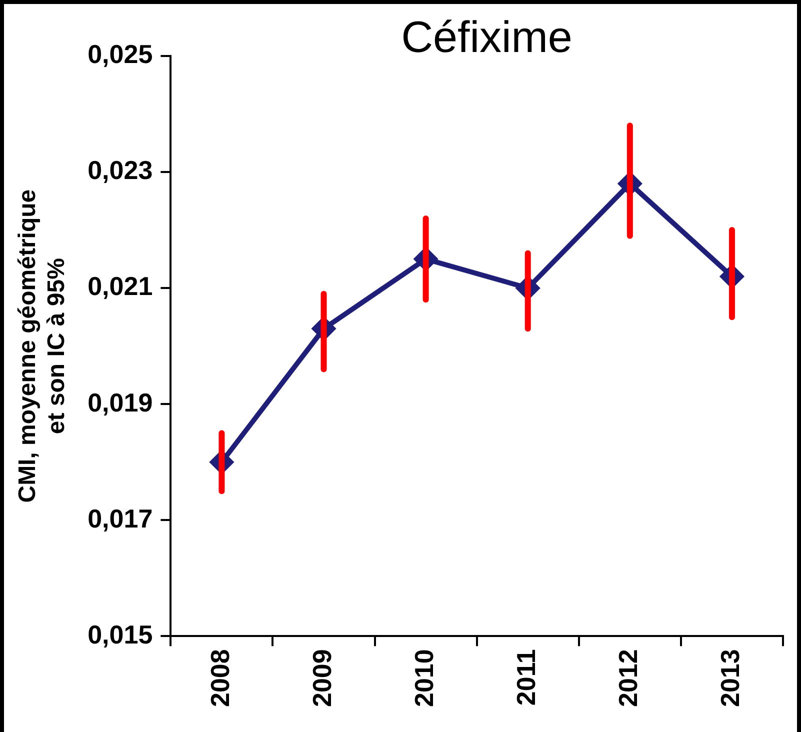 This screenshot has width=801, height=732. Describe the element at coordinates (730, 678) in the screenshot. I see `x-tick-label: 2013` at that location.